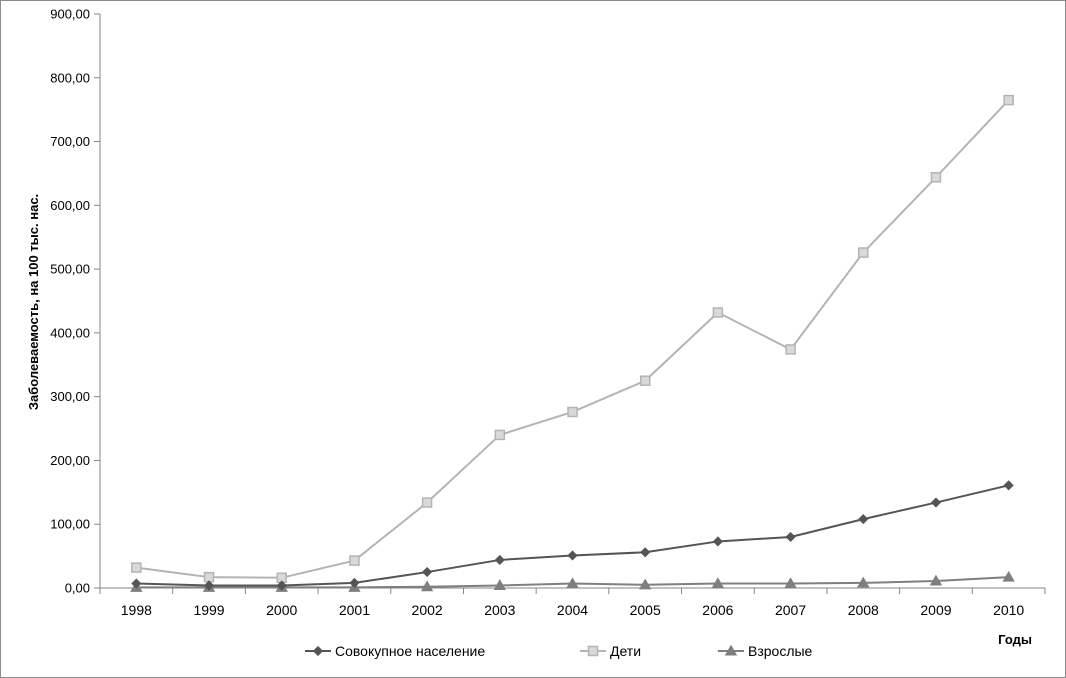  I want to click on series-line, so click(572, 535).